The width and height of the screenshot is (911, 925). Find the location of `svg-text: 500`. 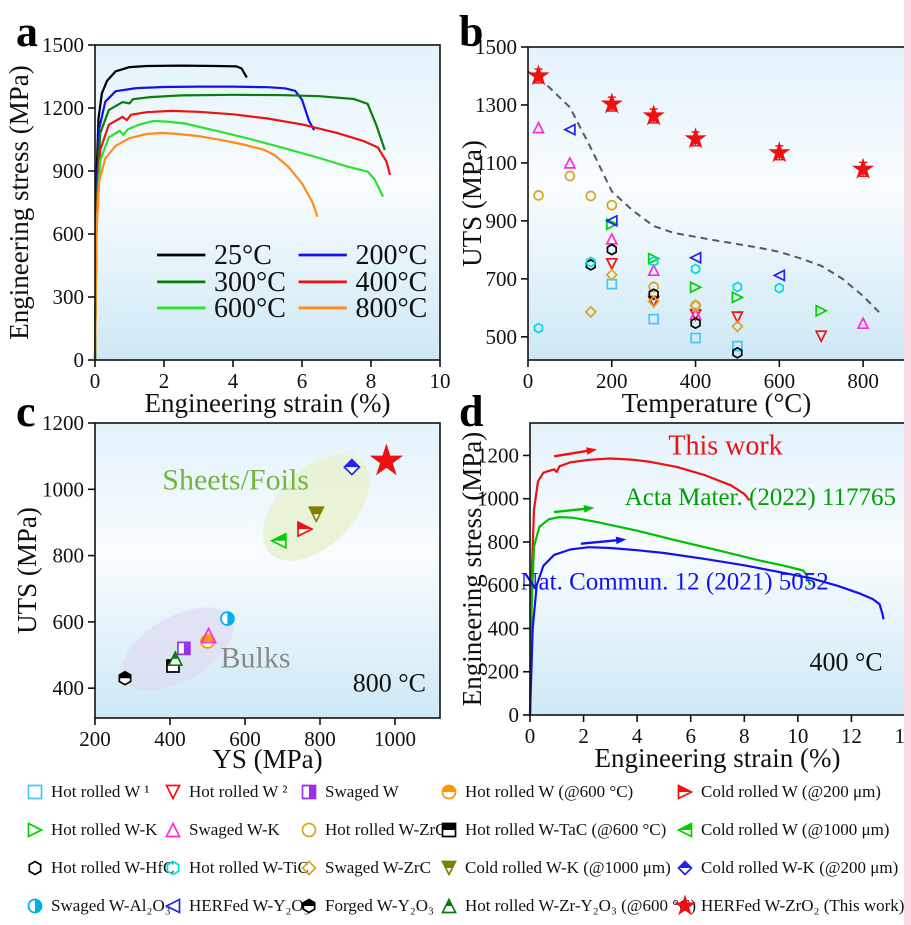

svg-text: 500 is located at coordinates (502, 337).